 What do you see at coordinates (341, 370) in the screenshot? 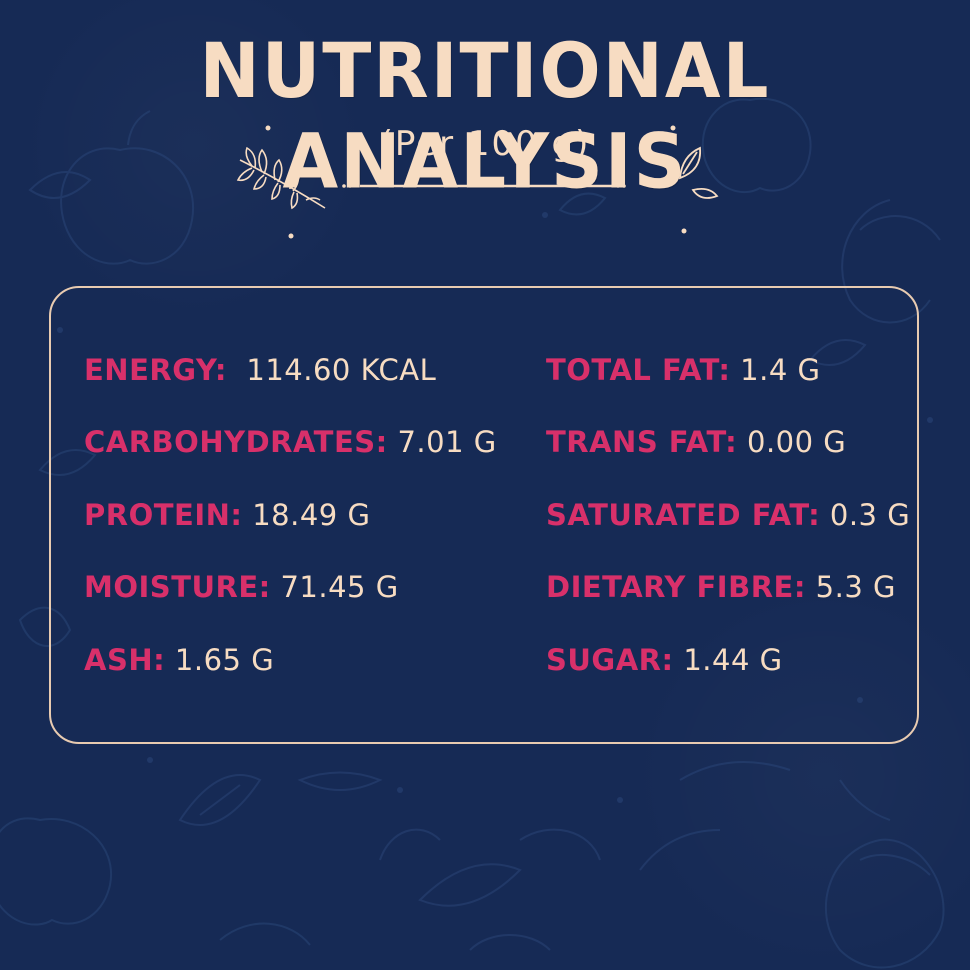
I see `nutrient-value: 114.60 KCAL` at bounding box center [341, 370].